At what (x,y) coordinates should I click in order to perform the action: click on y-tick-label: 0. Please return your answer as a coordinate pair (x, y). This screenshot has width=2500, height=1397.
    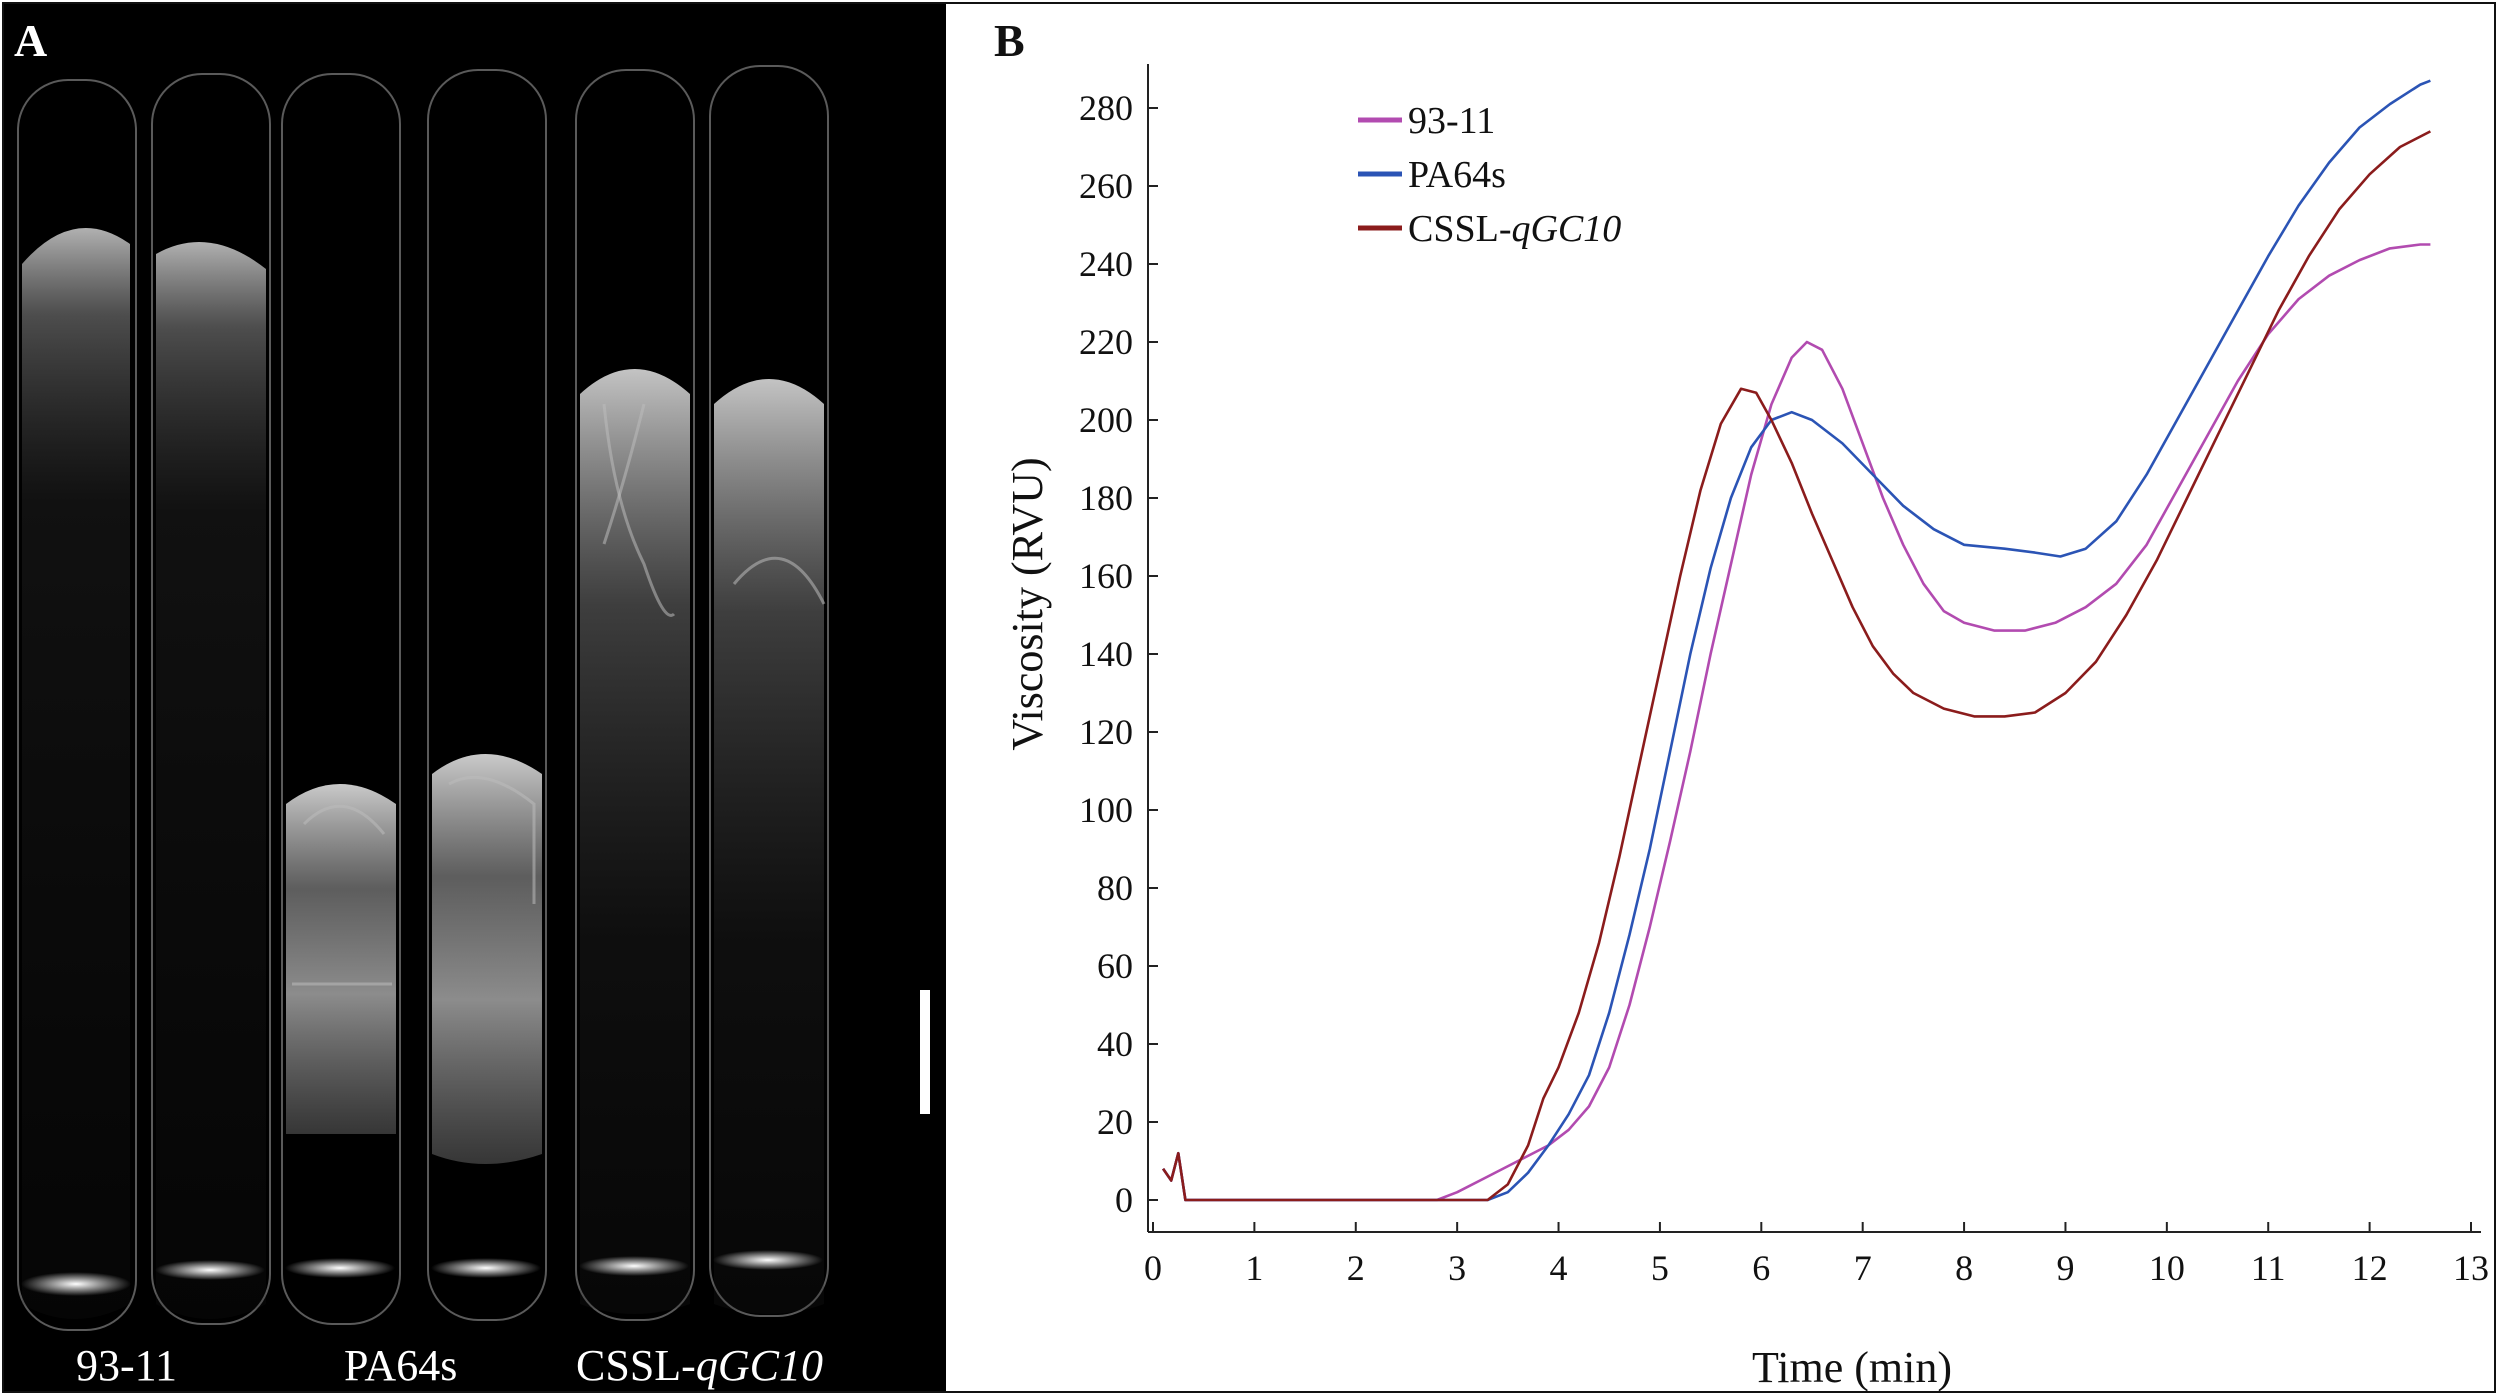
    Looking at the image, I should click on (1124, 1200).